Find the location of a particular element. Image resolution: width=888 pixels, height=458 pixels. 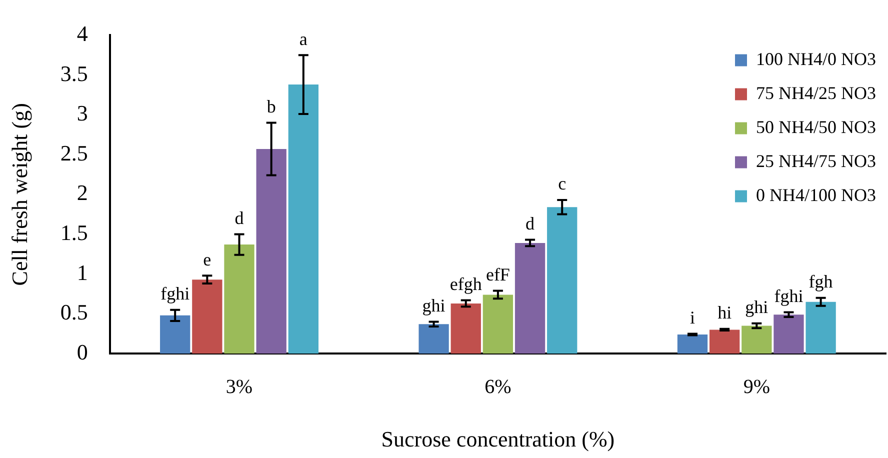

data-label: b is located at coordinates (271, 106).